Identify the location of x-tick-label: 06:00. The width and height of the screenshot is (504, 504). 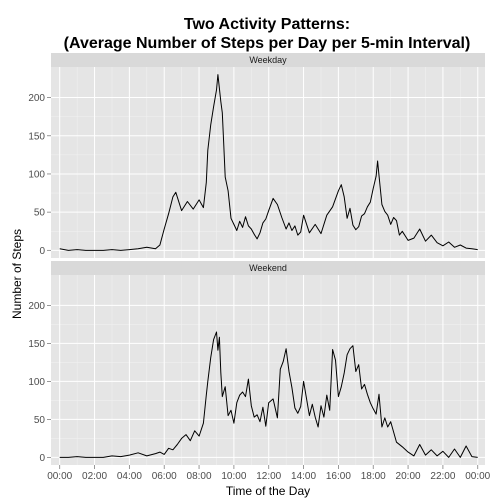
(164, 476).